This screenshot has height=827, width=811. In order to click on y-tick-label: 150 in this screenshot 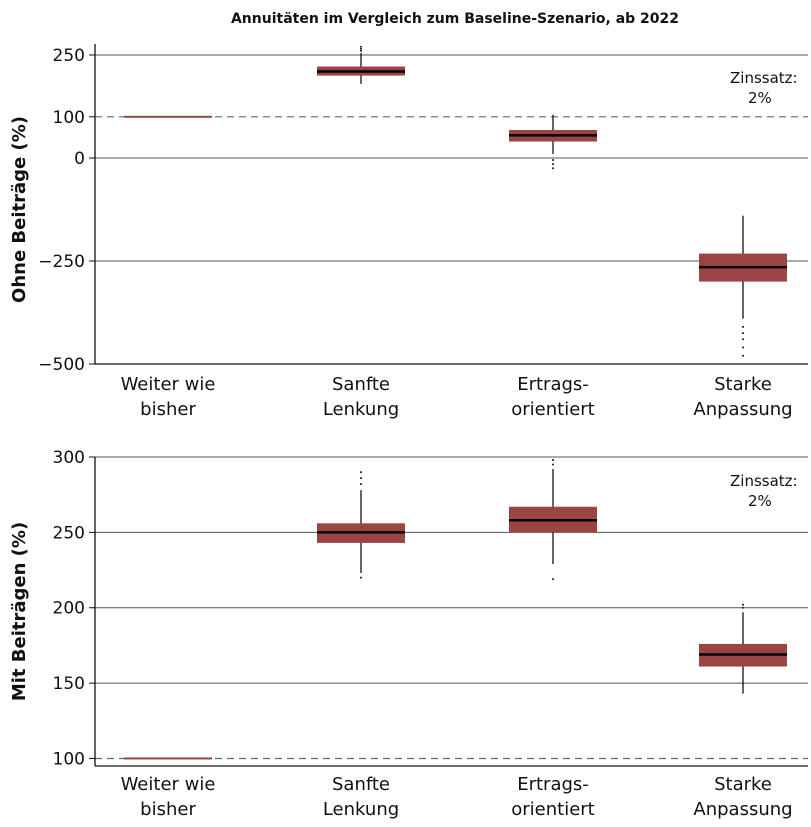, I will do `click(69, 684)`.